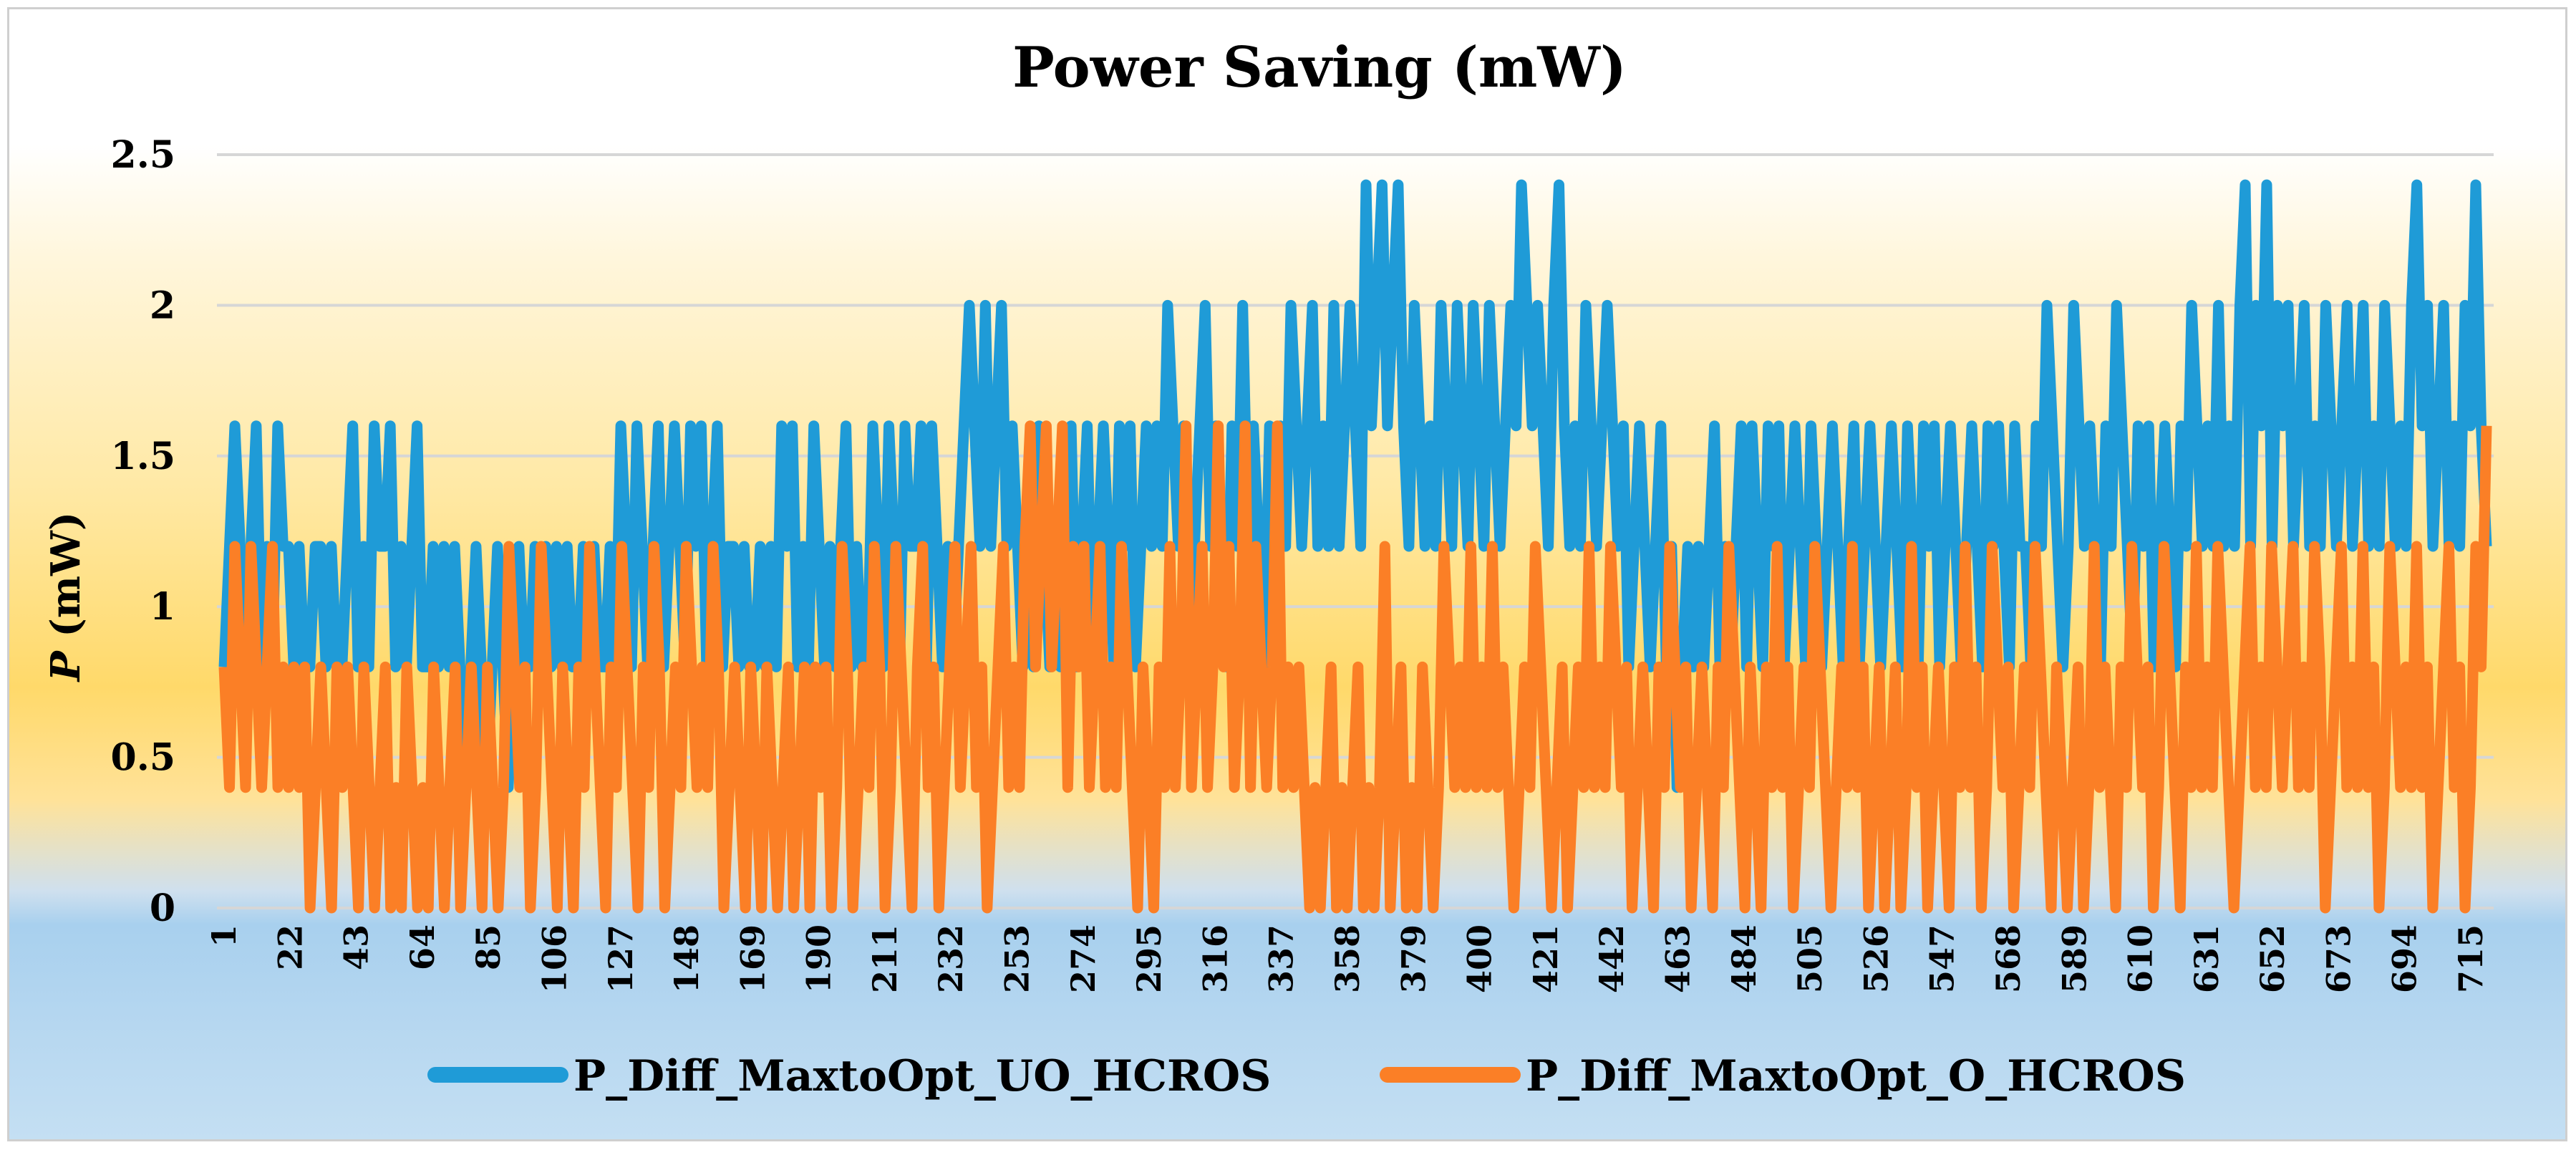 Image resolution: width=2576 pixels, height=1150 pixels. What do you see at coordinates (143, 758) in the screenshot?
I see `y-tick-label: 0.5` at bounding box center [143, 758].